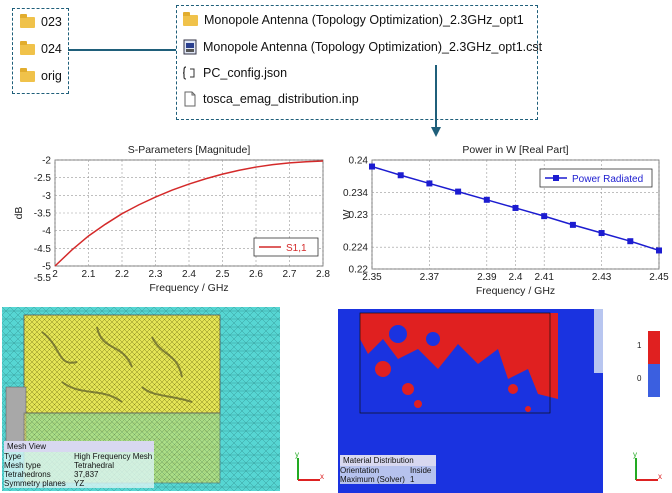 The image size is (672, 493). What do you see at coordinates (46, 267) in the screenshot?
I see `y-tick-label: -5` at bounding box center [46, 267].